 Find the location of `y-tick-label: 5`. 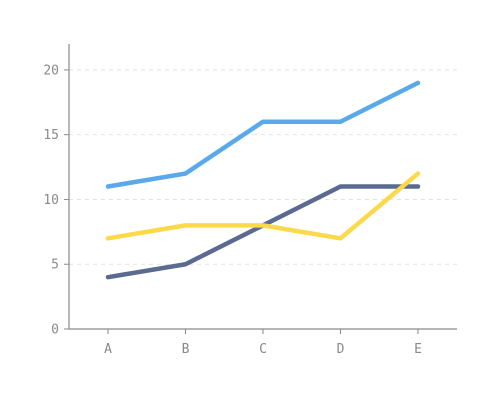

y-tick-label: 5 is located at coordinates (55, 265).